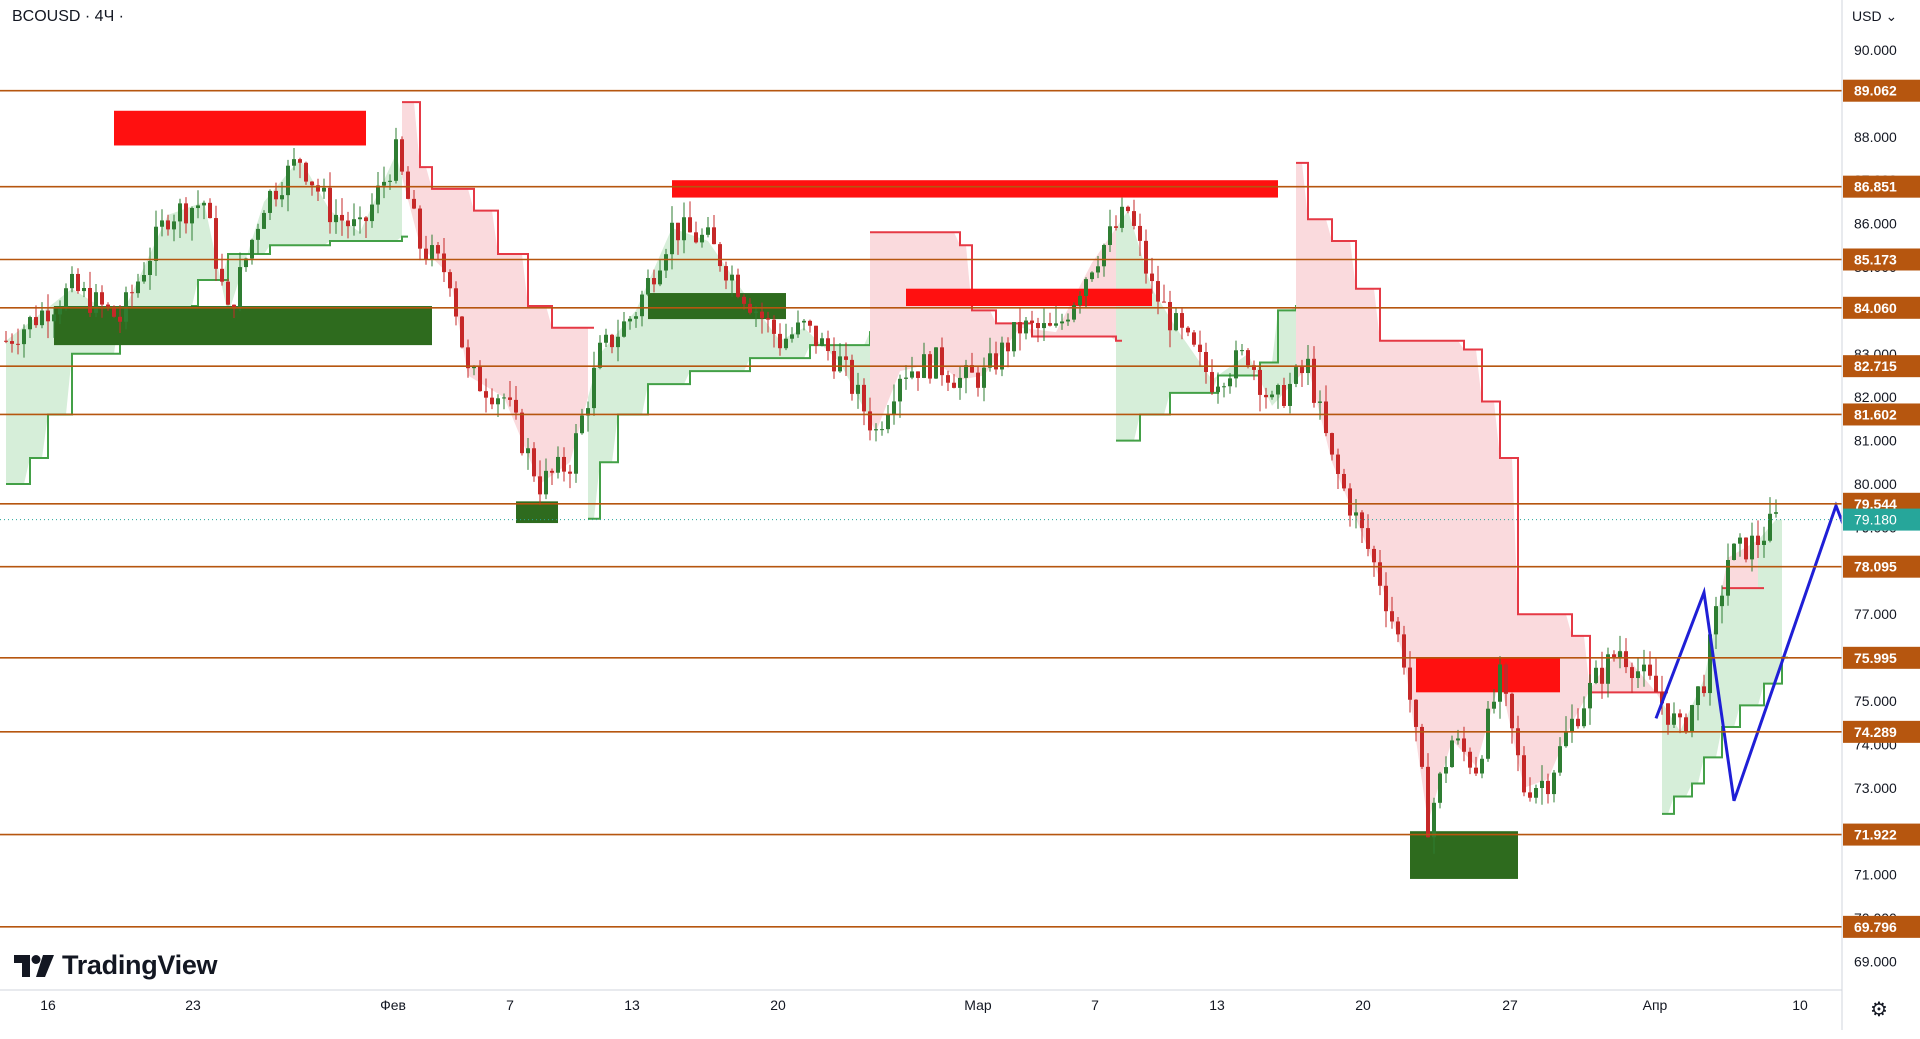 This screenshot has width=1920, height=1039. Describe the element at coordinates (510, 1005) in the screenshot. I see `x-tick-label: 7` at that location.